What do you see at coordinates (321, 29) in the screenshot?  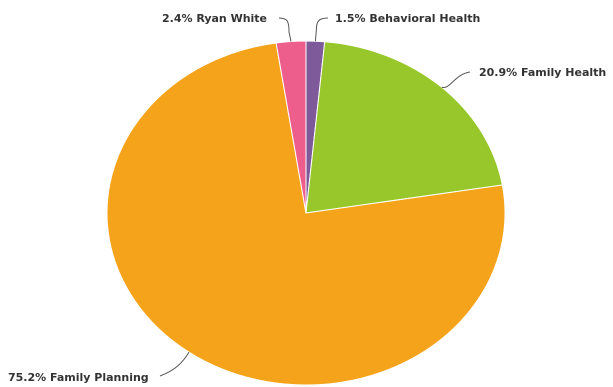 I see `connector-behavioral-health` at bounding box center [321, 29].